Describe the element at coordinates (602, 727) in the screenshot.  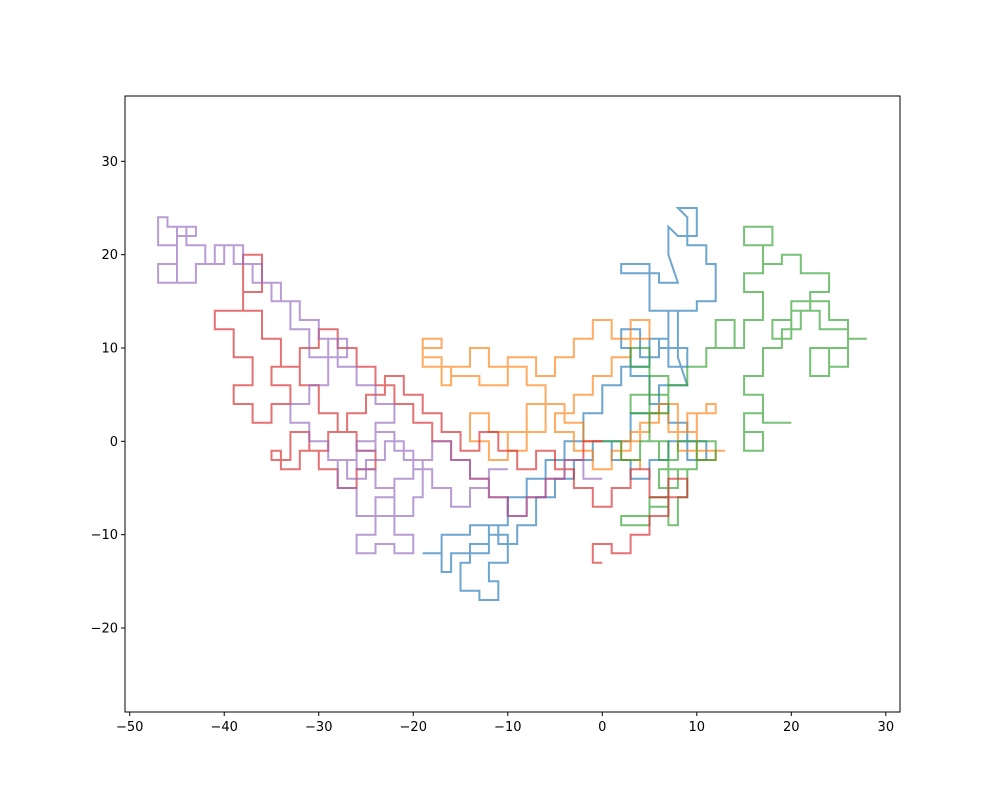
I see `x-tick-label: 0` at that location.